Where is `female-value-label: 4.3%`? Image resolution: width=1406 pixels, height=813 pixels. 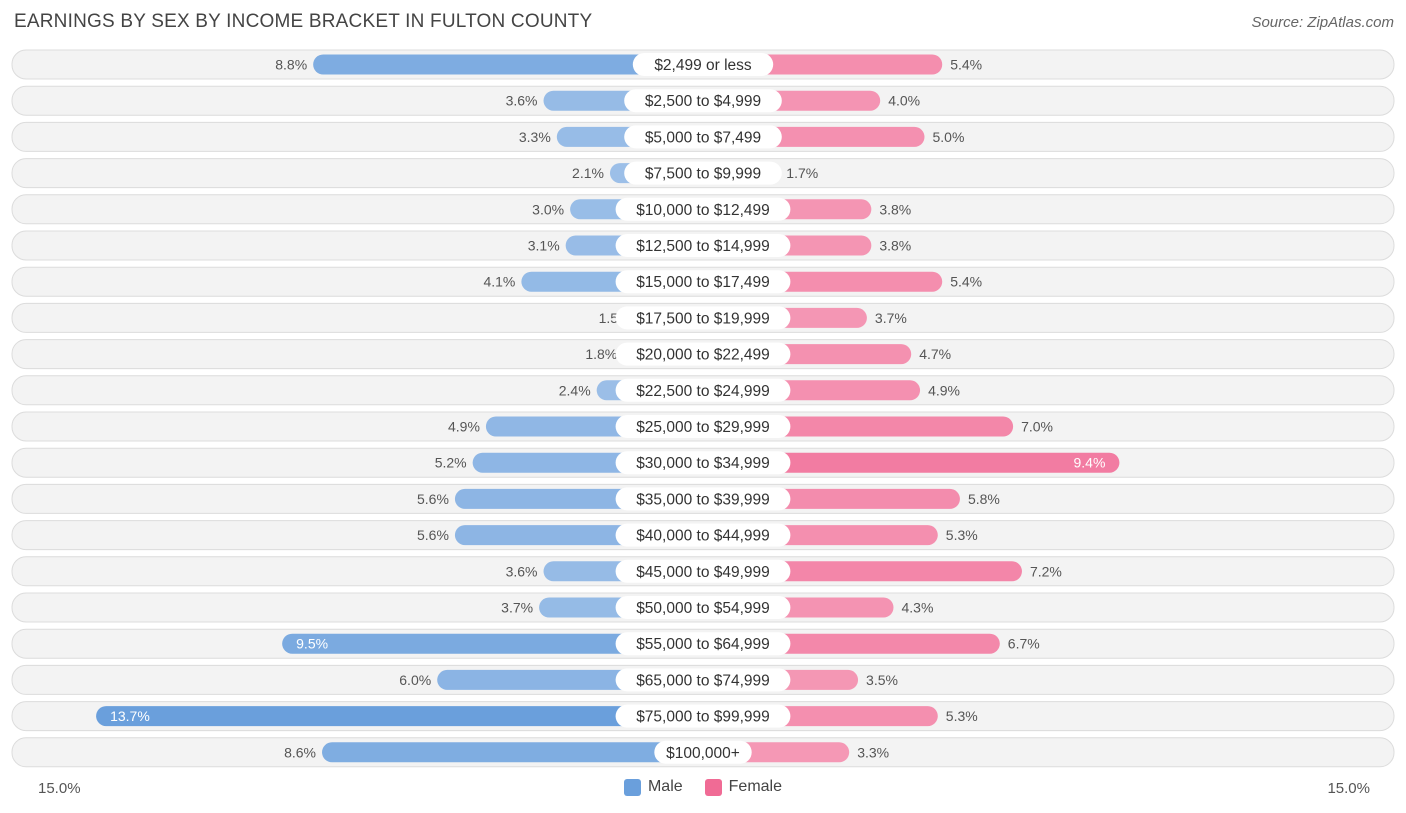
female-value-label: 4.3% is located at coordinates (917, 608).